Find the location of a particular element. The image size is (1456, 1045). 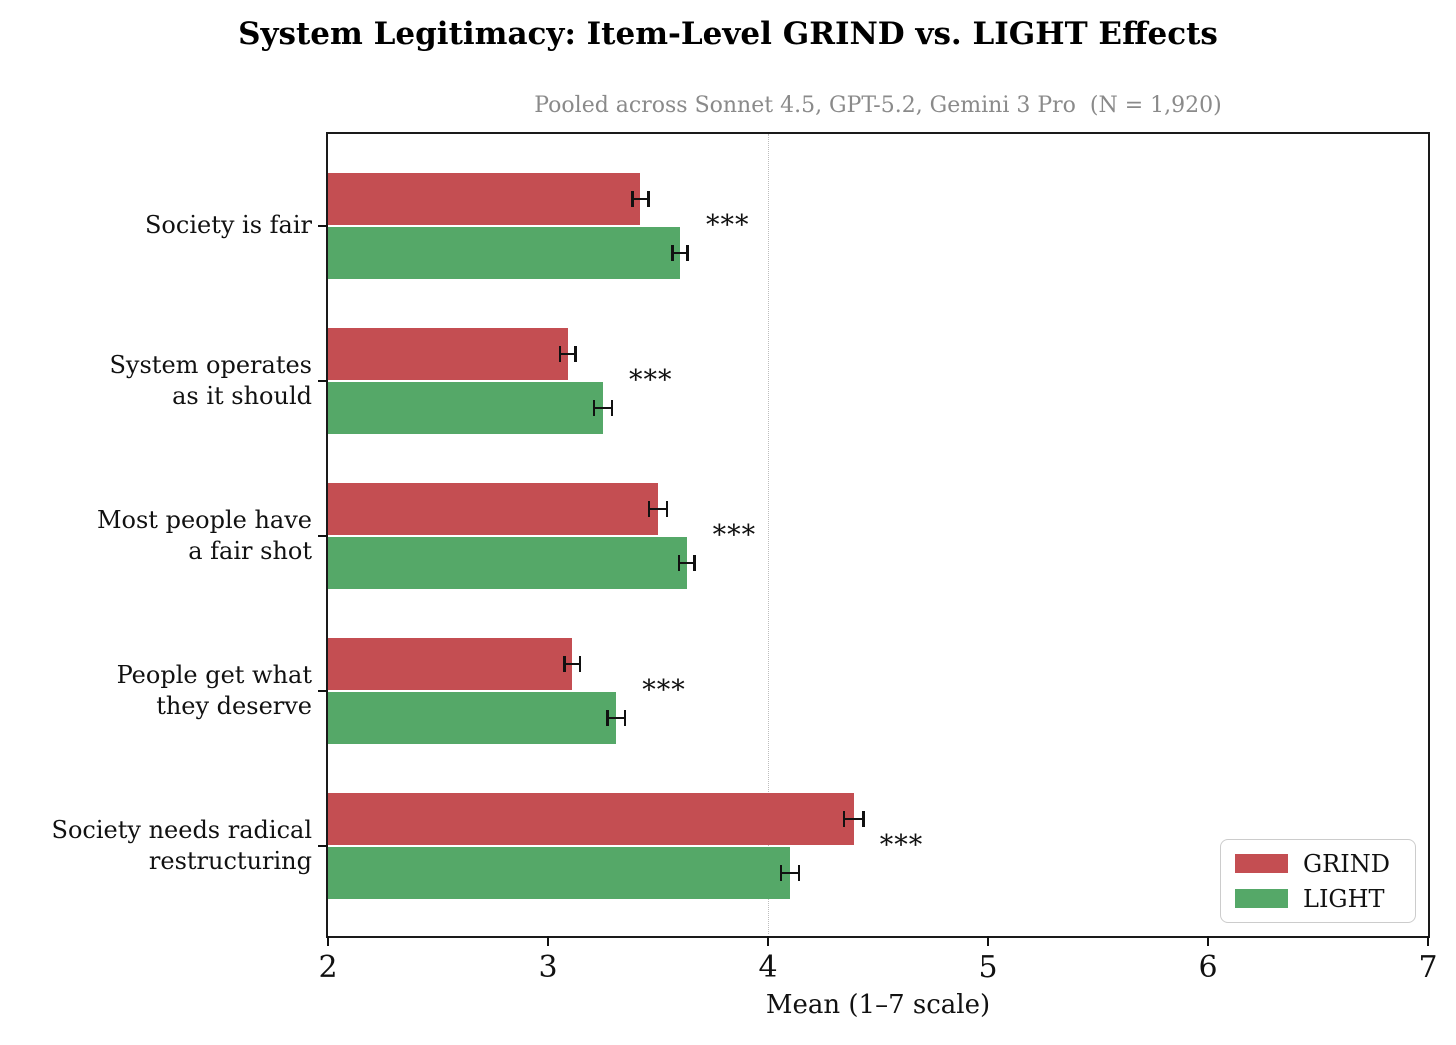

category-label-2: Most people have a fair shot is located at coordinates (204, 535).